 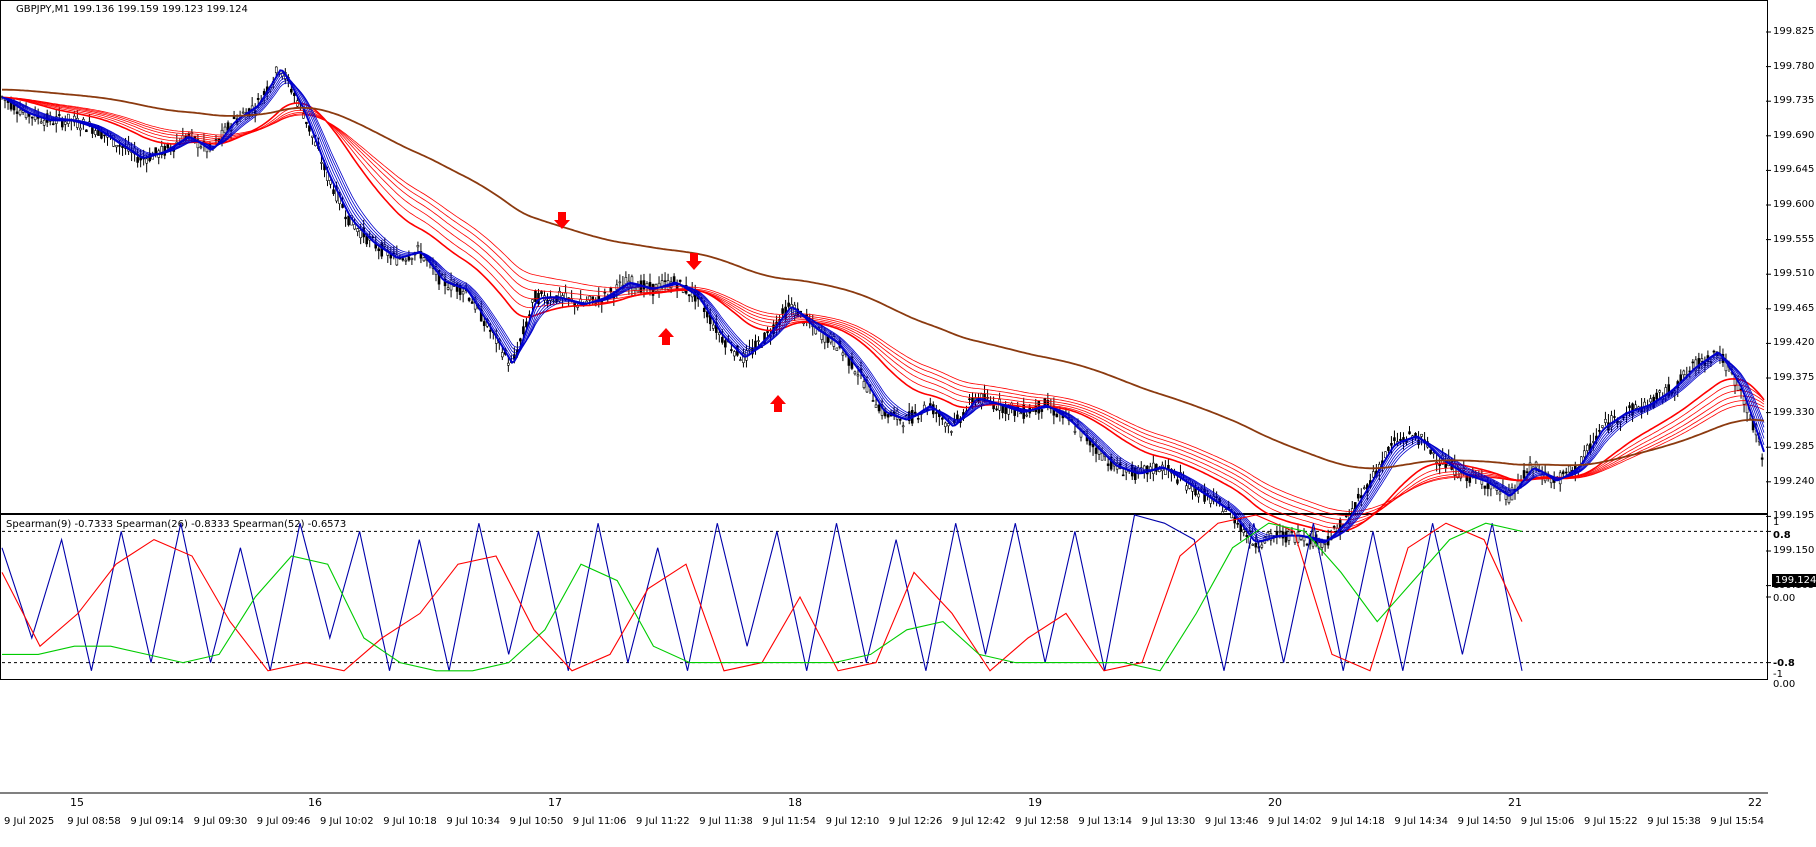 What do you see at coordinates (1784, 663) in the screenshot?
I see `ind-axis-m08: -0.8` at bounding box center [1784, 663].